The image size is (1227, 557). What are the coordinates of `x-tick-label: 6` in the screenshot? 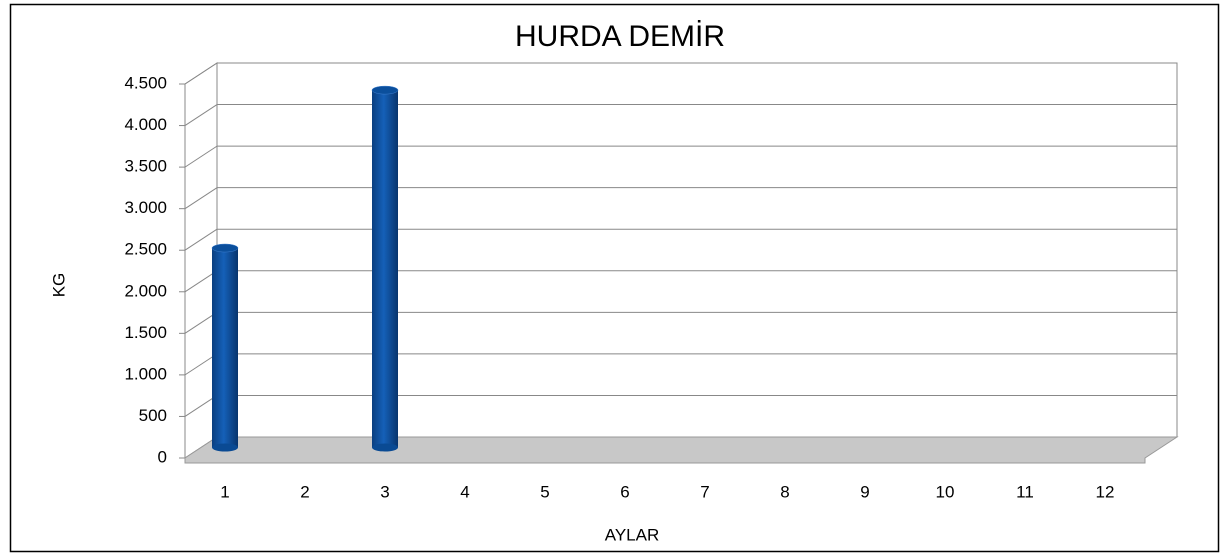 It's located at (624, 491).